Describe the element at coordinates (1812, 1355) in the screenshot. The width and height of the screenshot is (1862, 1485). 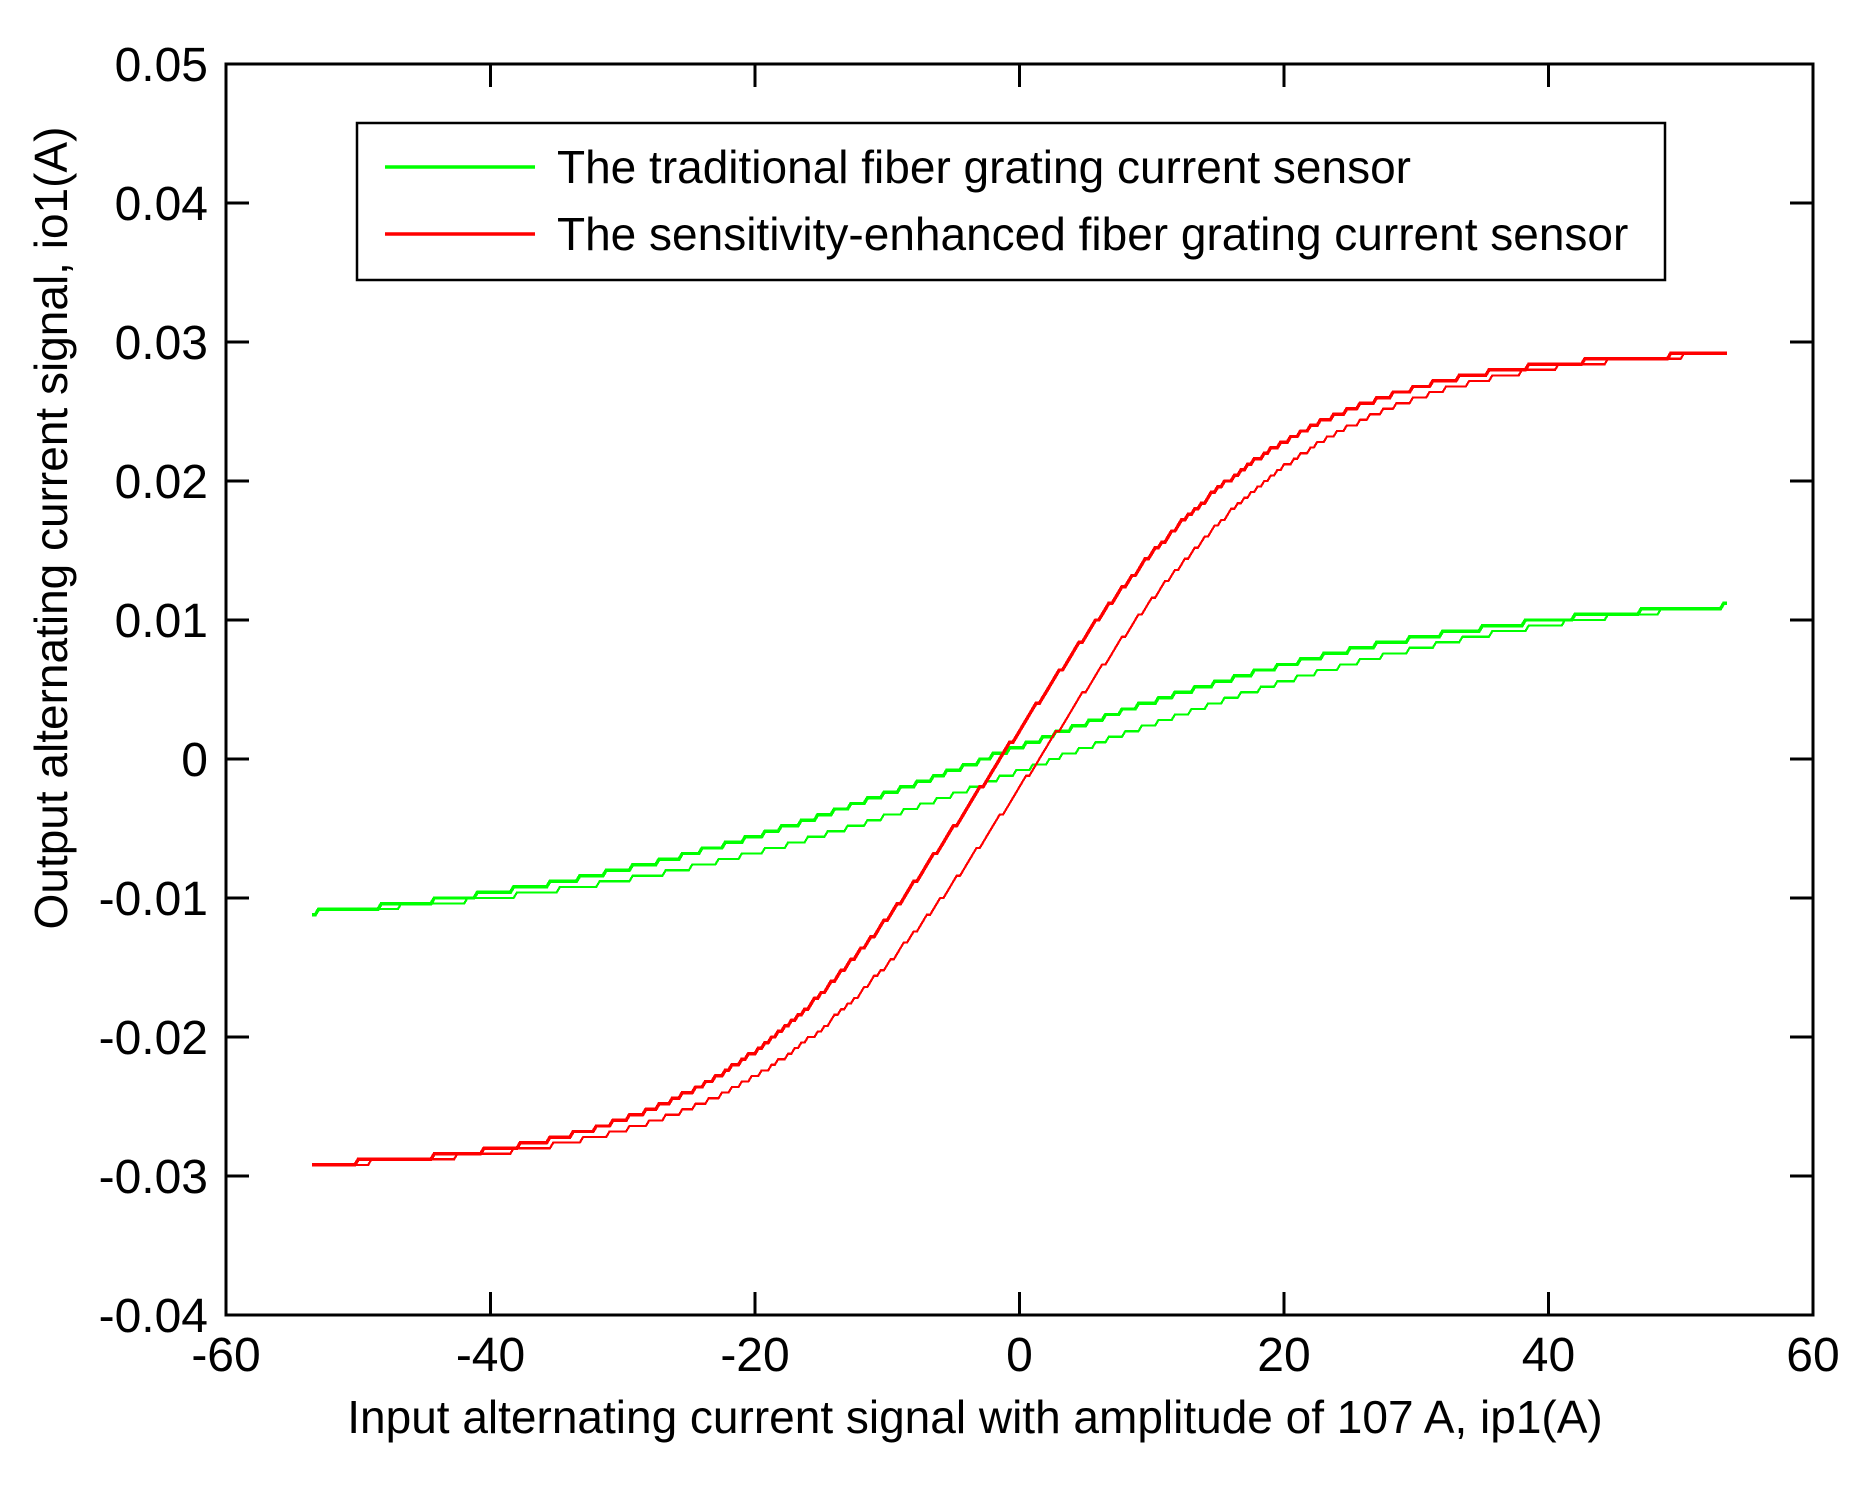
I see `x-tick-label: 60` at that location.